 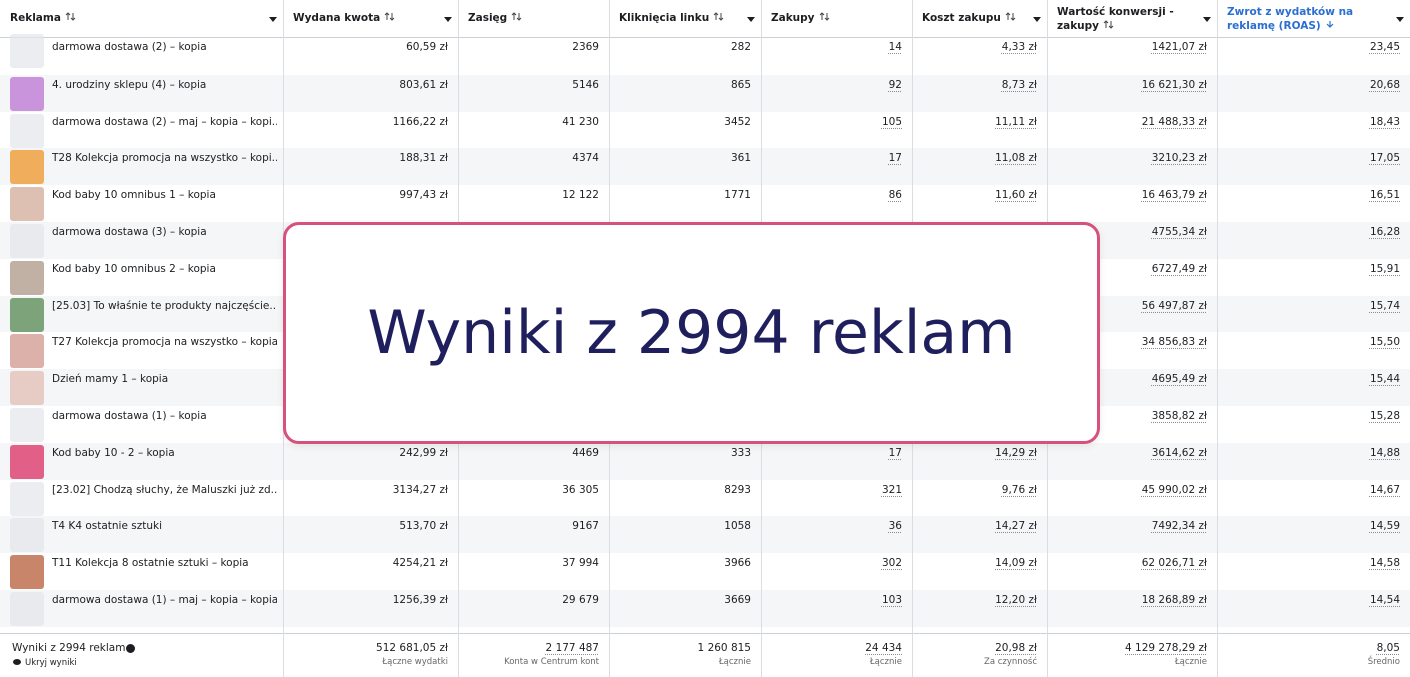 What do you see at coordinates (580, 563) in the screenshot?
I see `cell-value: 37 994` at bounding box center [580, 563].